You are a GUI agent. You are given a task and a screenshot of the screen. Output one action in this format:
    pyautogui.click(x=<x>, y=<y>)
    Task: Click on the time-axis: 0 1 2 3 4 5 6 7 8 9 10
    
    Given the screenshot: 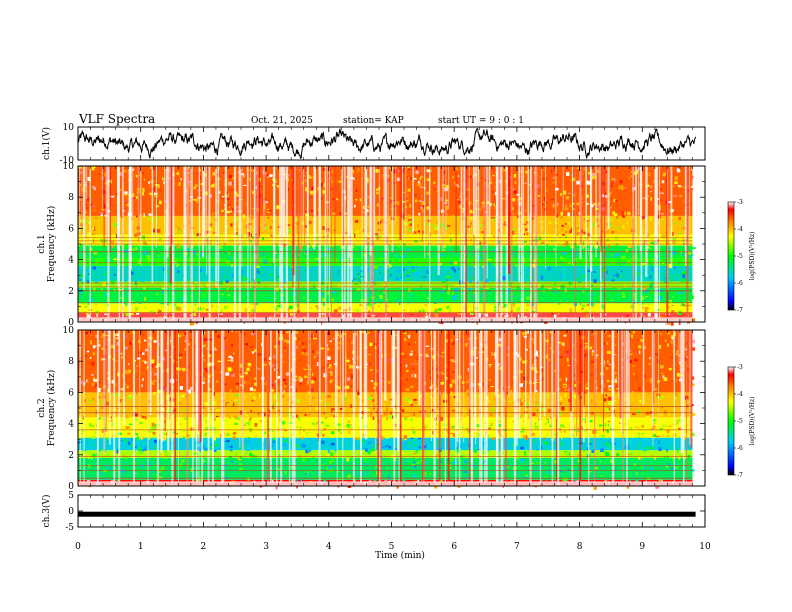 What is the action you would take?
    pyautogui.click(x=393, y=547)
    